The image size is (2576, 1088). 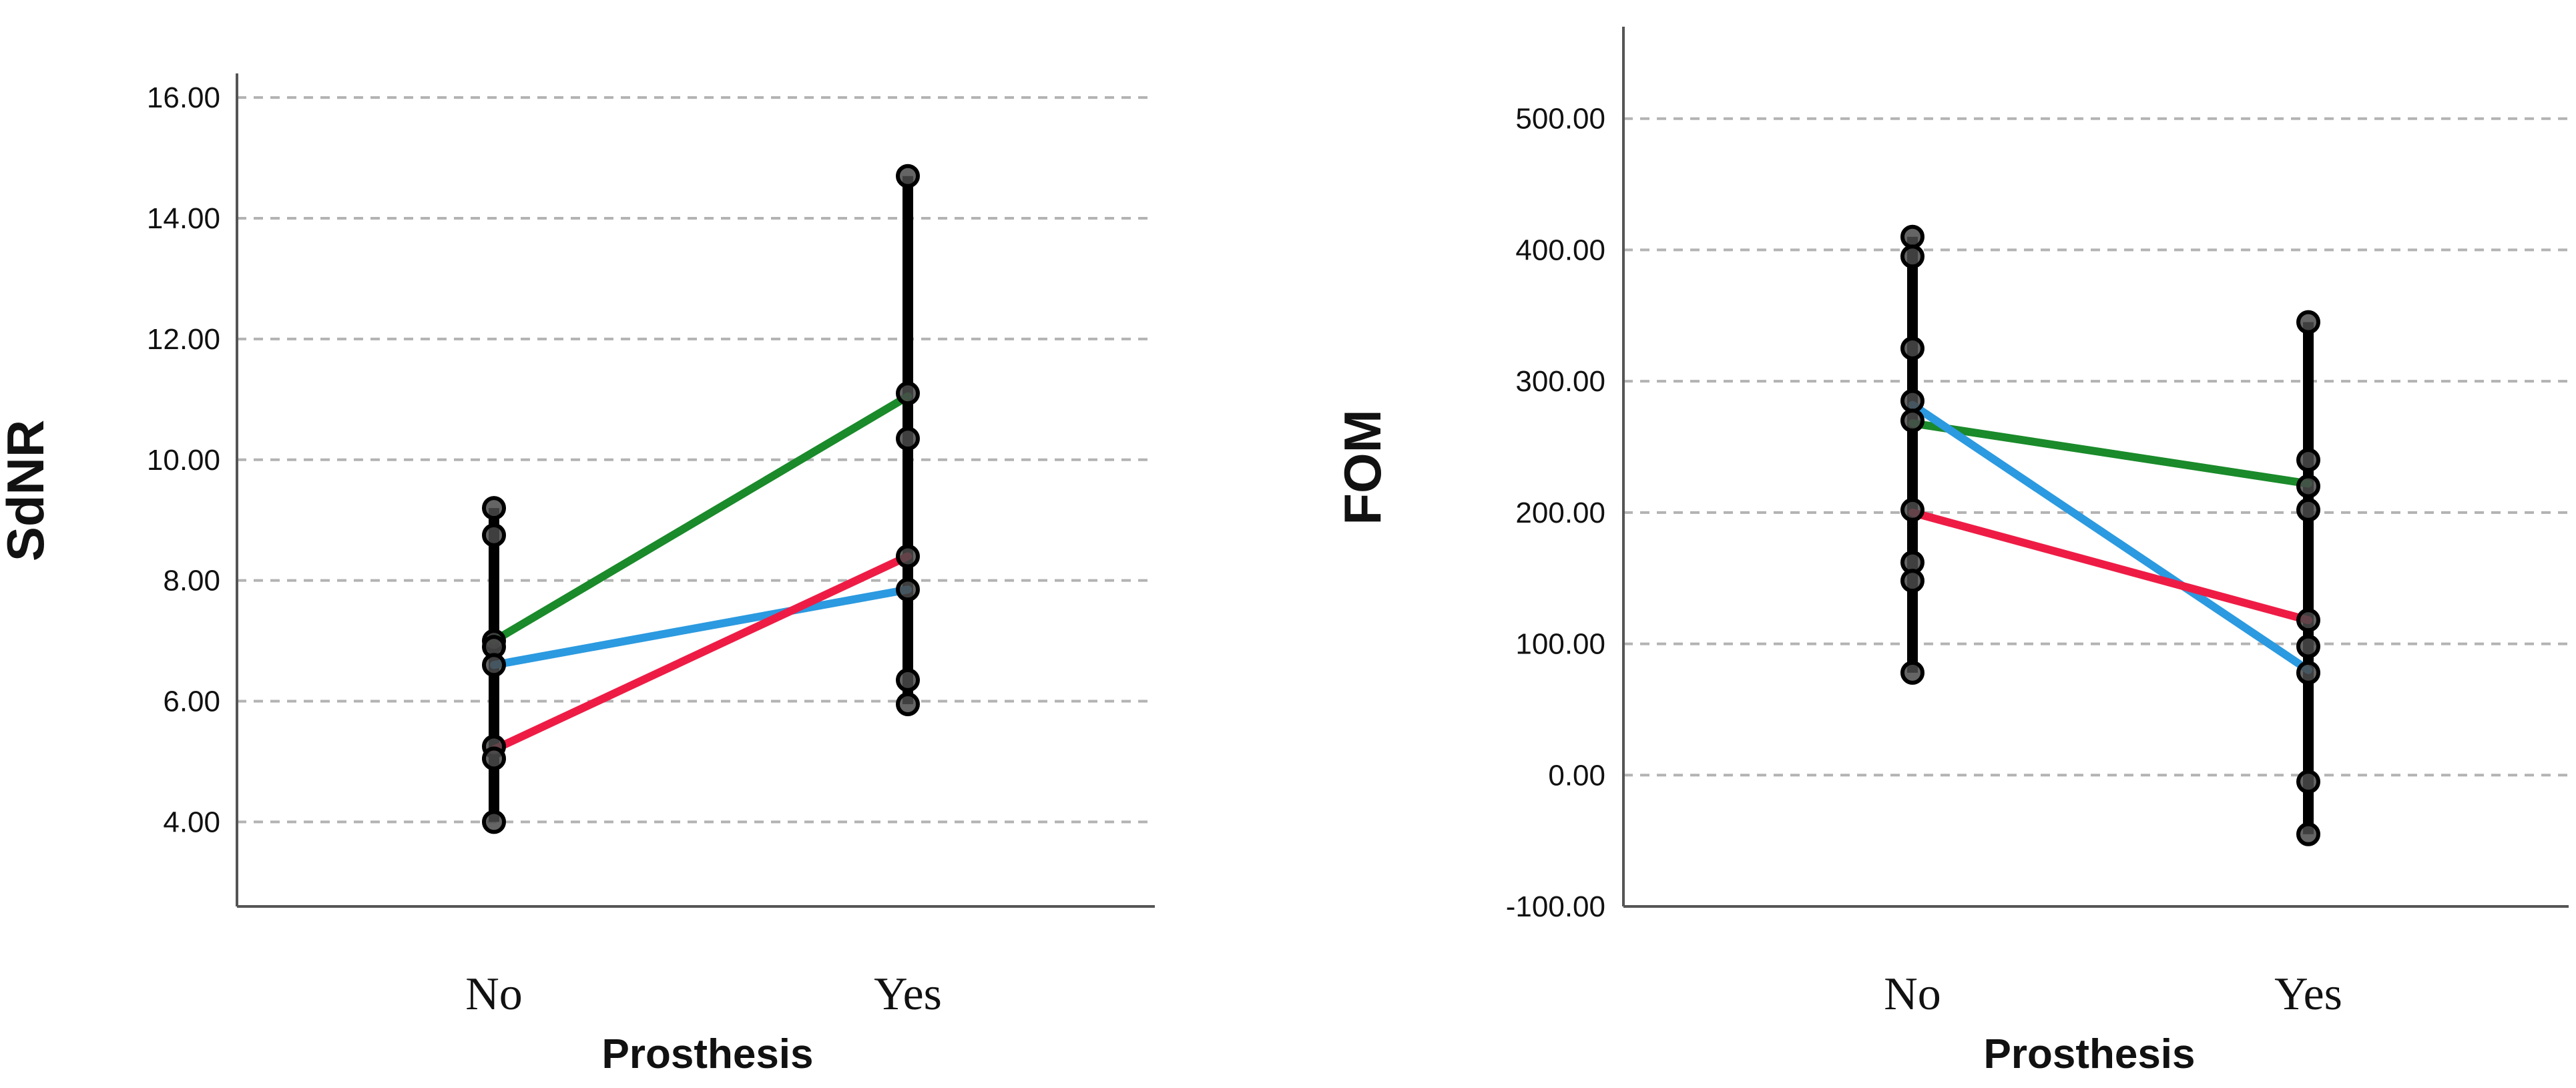 I want to click on y-tick-label: 4.00, so click(x=191, y=822).